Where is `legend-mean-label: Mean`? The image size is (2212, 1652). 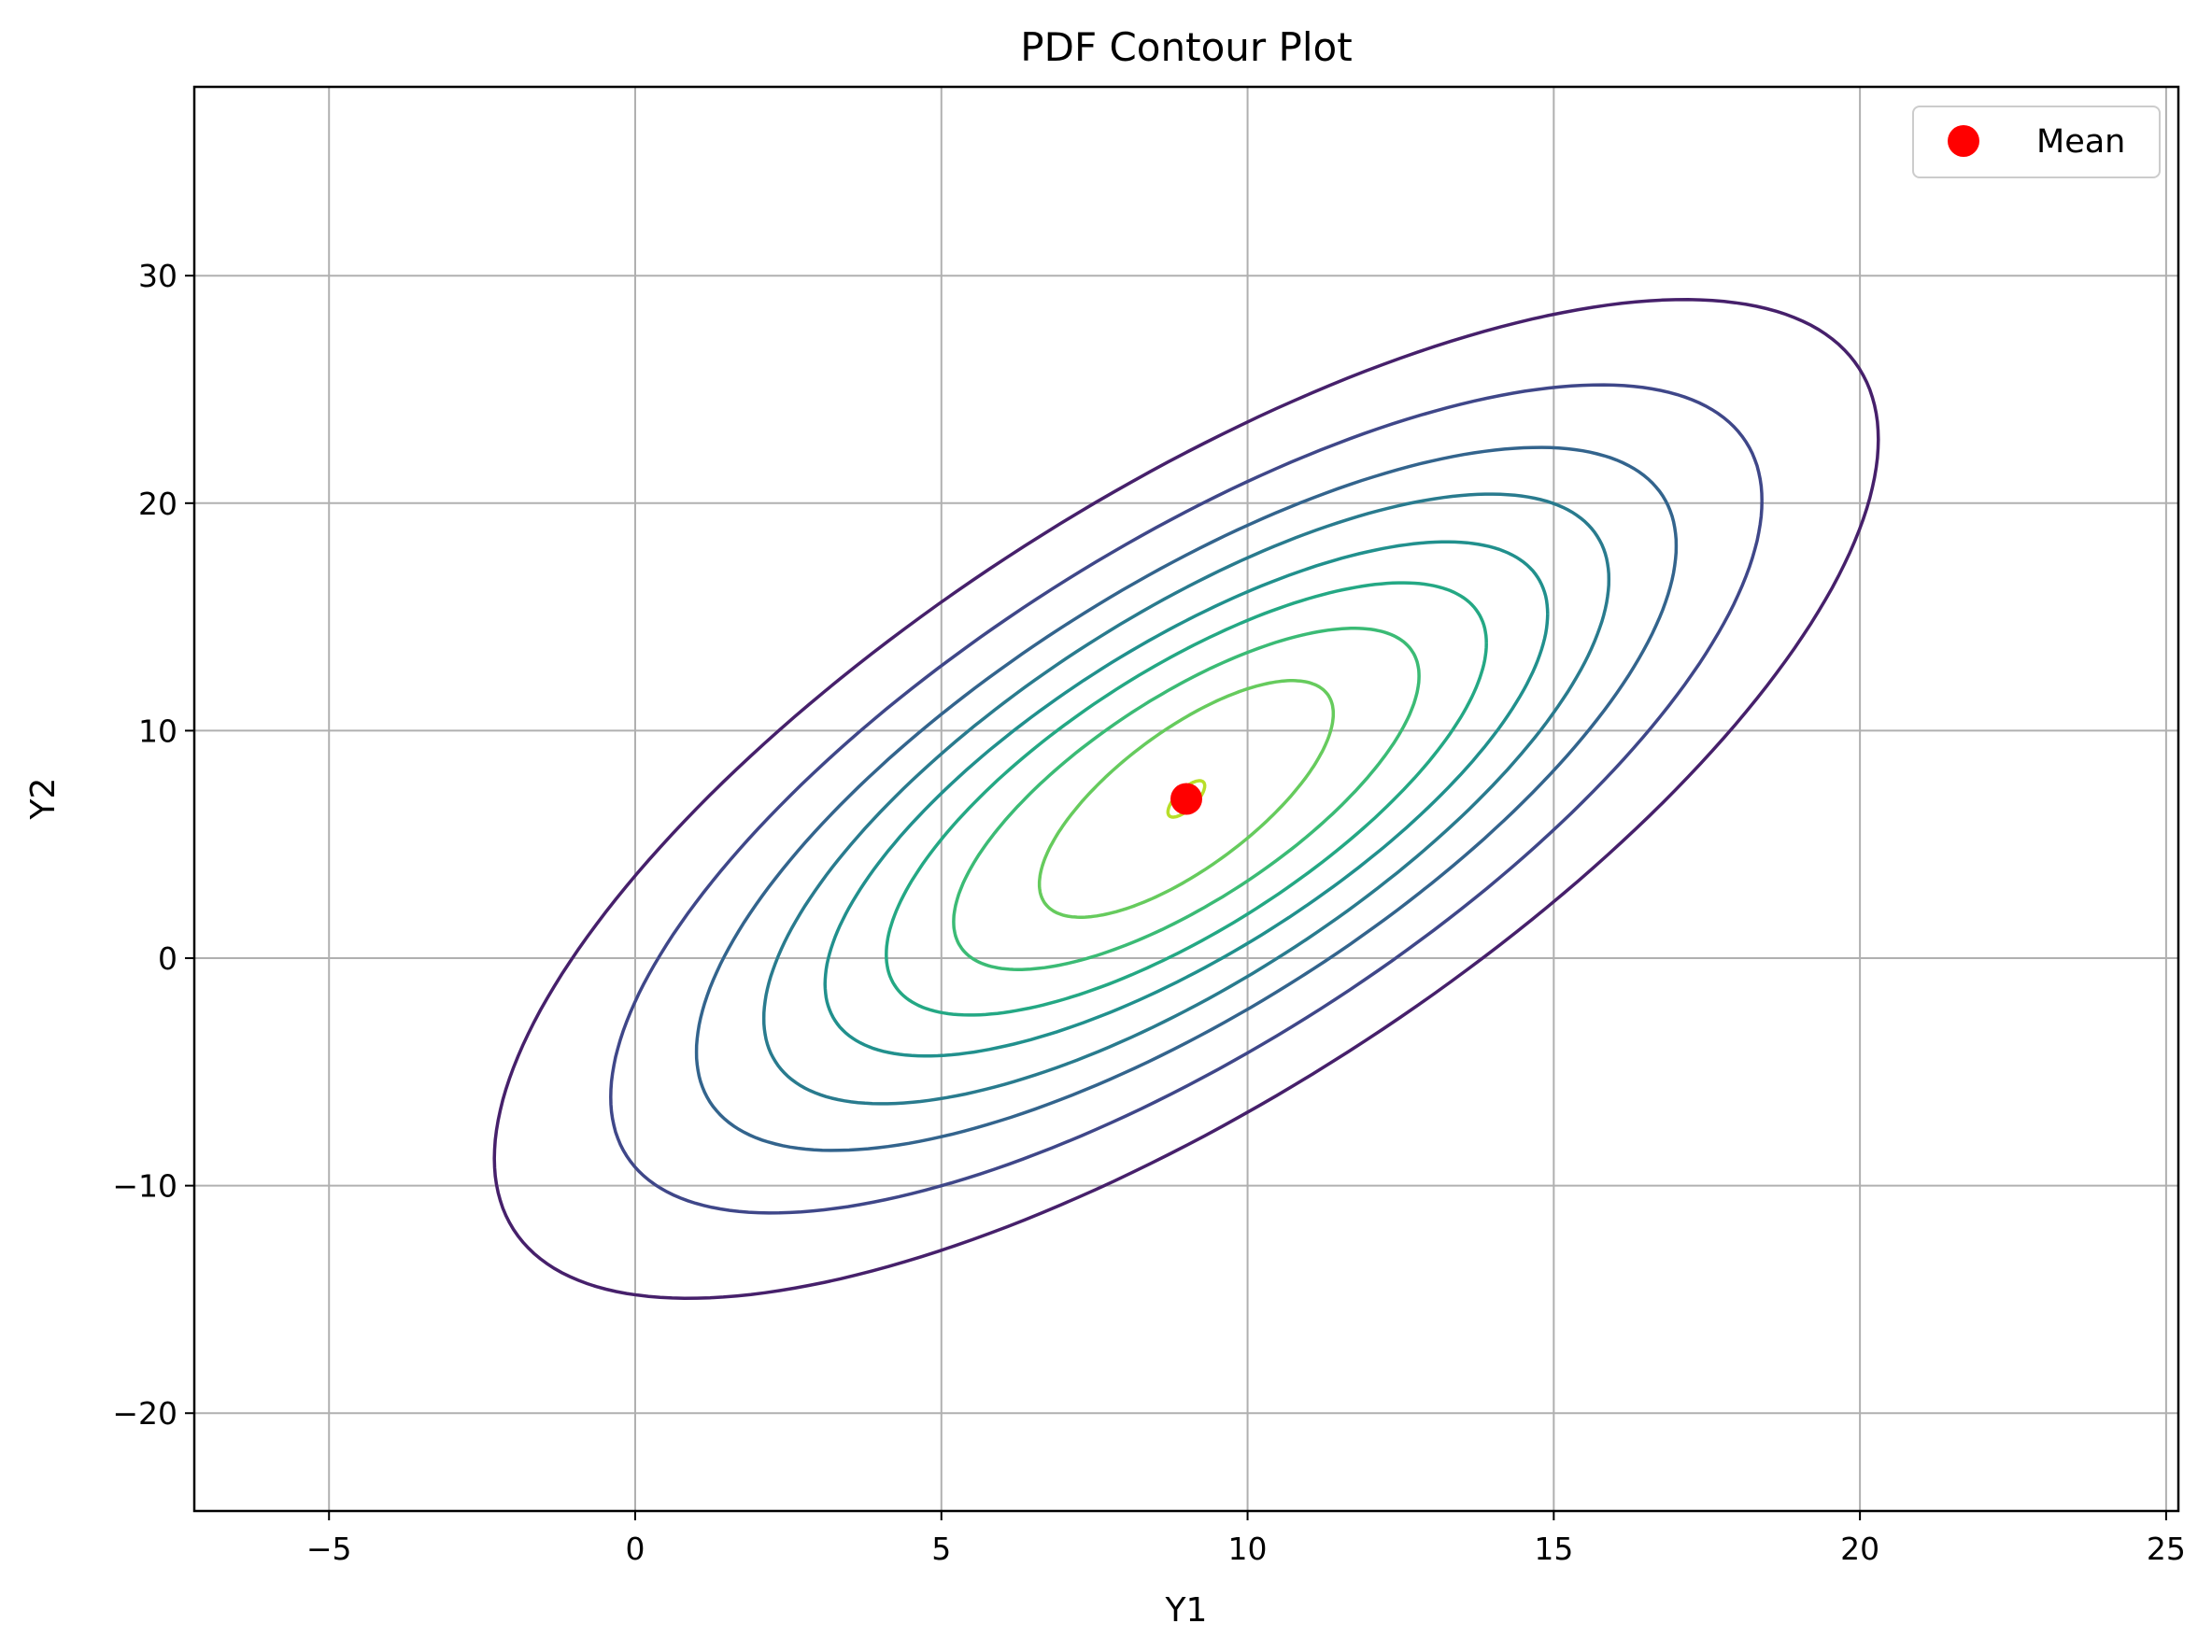
legend-mean-label: Mean is located at coordinates (2080, 142).